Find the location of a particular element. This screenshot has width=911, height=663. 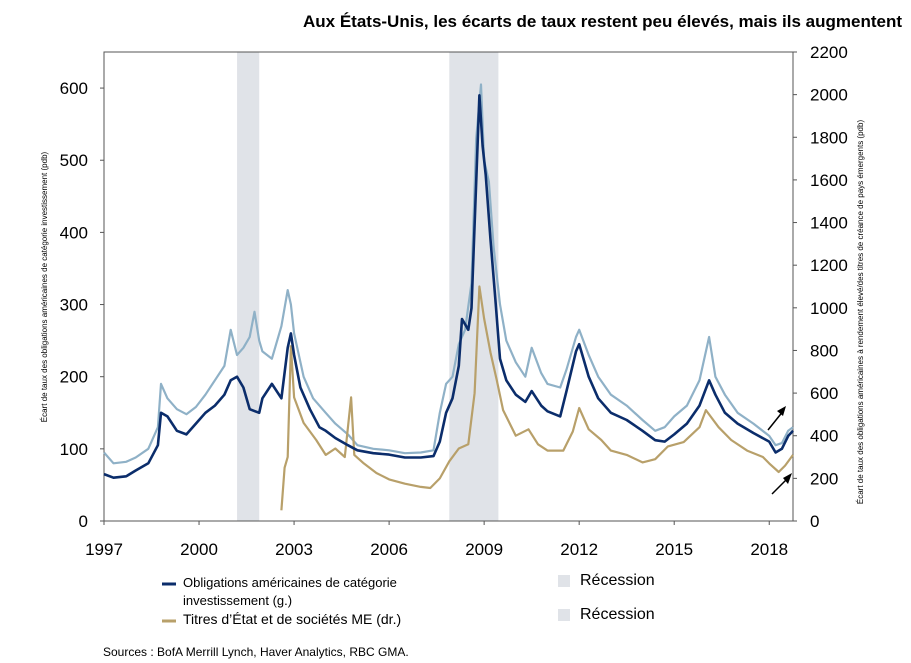

x-tick-label: 2006 is located at coordinates (389, 549).